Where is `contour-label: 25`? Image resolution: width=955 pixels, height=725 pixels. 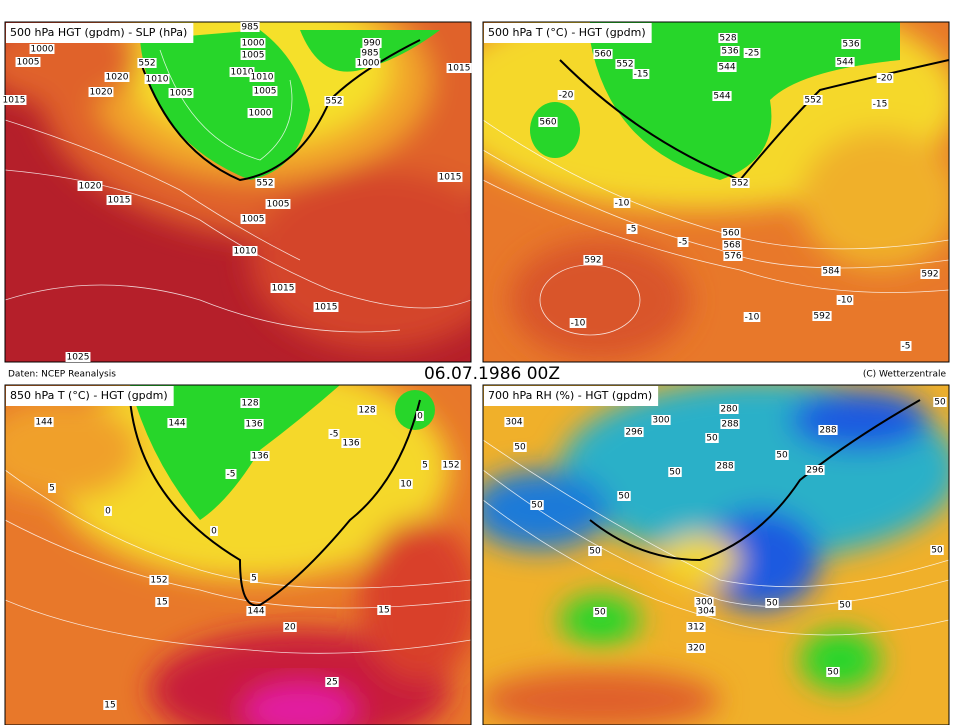
contour-label: 25 is located at coordinates (331, 683).